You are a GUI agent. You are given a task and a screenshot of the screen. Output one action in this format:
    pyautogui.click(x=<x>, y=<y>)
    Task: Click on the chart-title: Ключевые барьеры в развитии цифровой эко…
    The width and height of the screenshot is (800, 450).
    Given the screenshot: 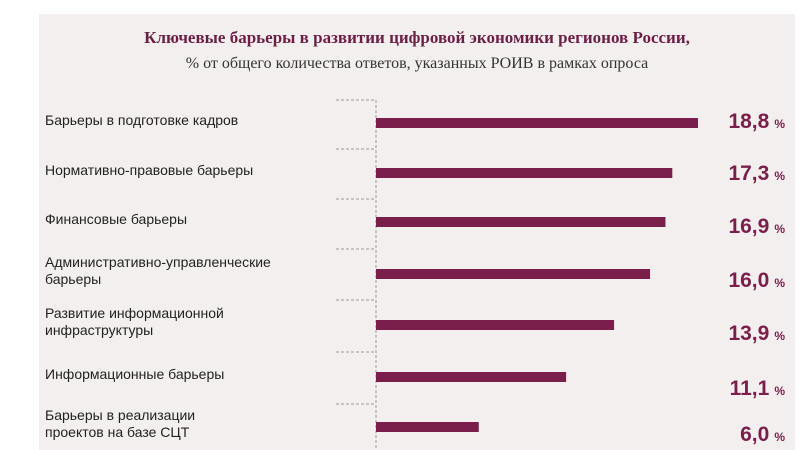 What is the action you would take?
    pyautogui.click(x=417, y=37)
    